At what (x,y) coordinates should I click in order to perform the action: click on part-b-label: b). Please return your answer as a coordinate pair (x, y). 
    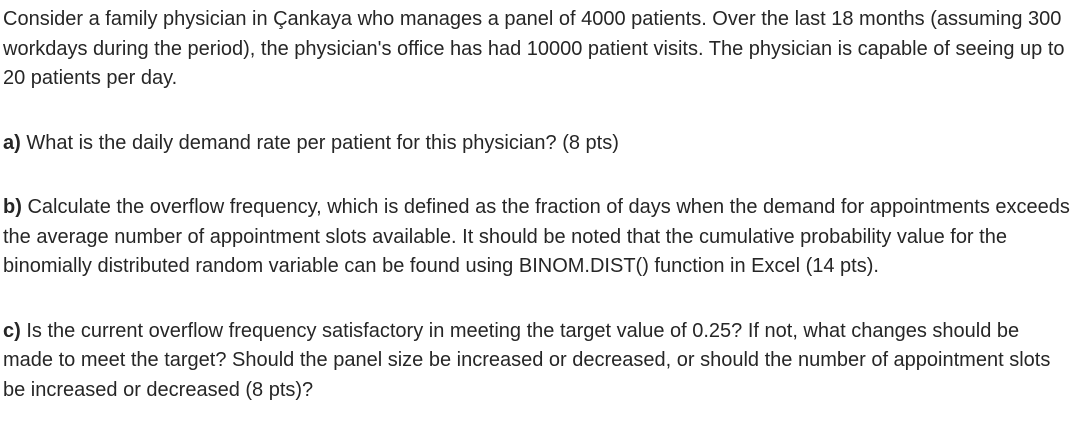
    Looking at the image, I should click on (12, 207).